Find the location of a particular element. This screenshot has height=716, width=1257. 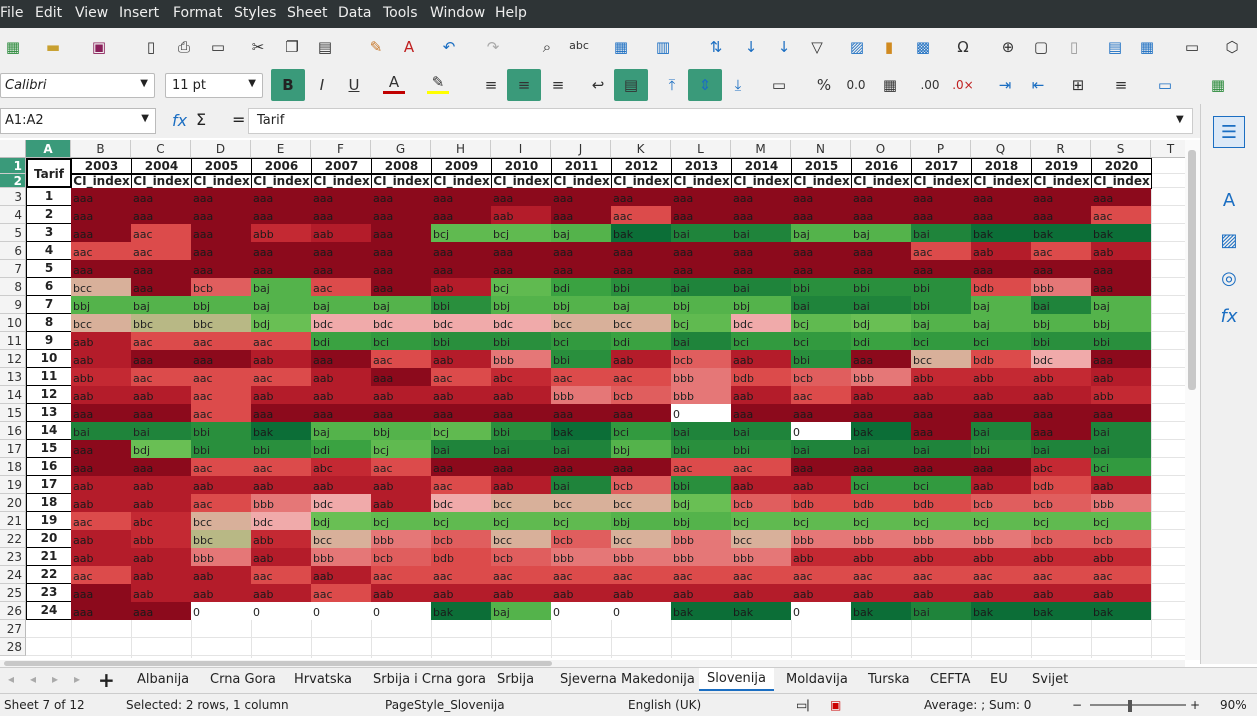

sheet-tab-srbija-i-crna-gora: Srbija i Crna gora is located at coordinates (429, 679).